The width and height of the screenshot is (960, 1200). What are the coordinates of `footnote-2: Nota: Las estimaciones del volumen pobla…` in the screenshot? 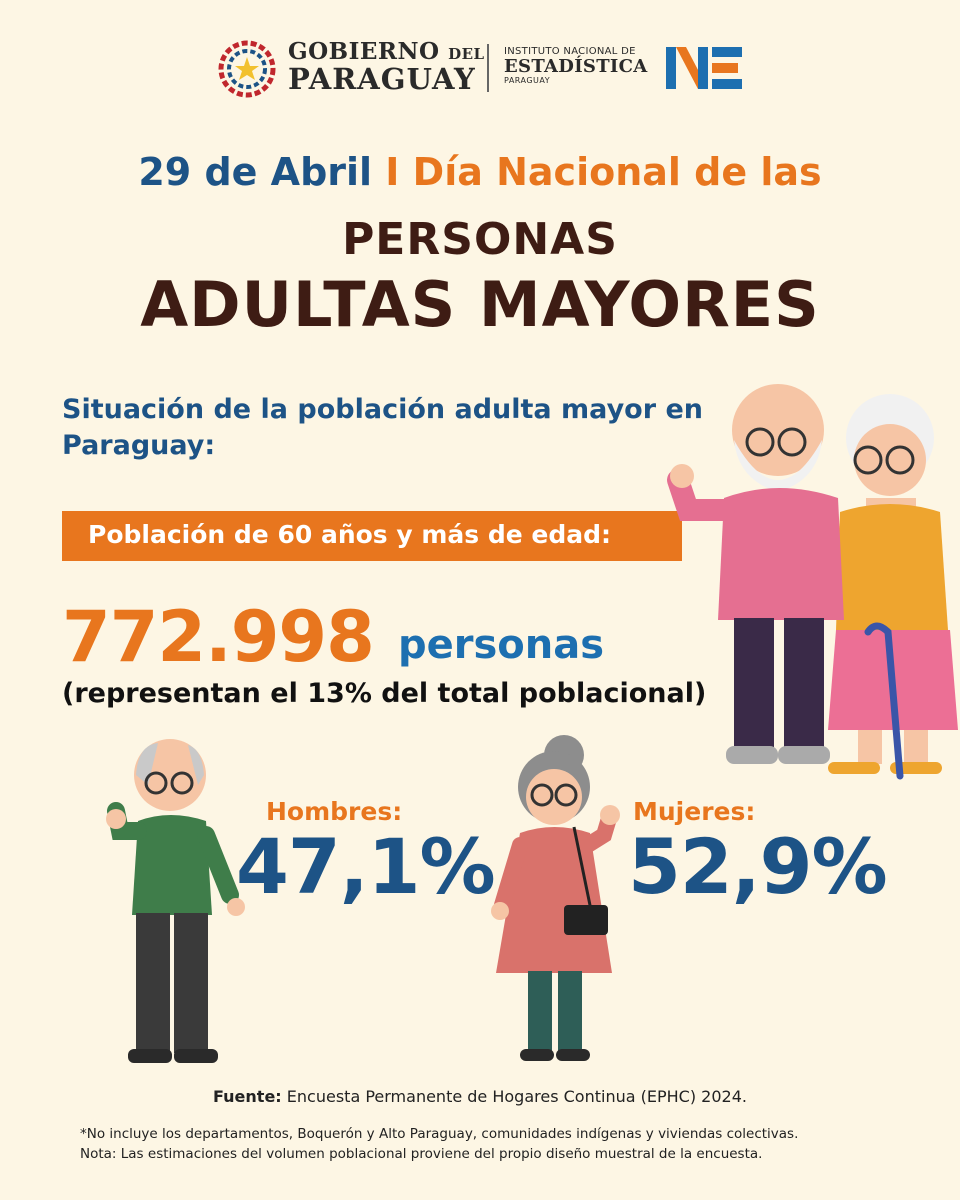 It's located at (421, 1154).